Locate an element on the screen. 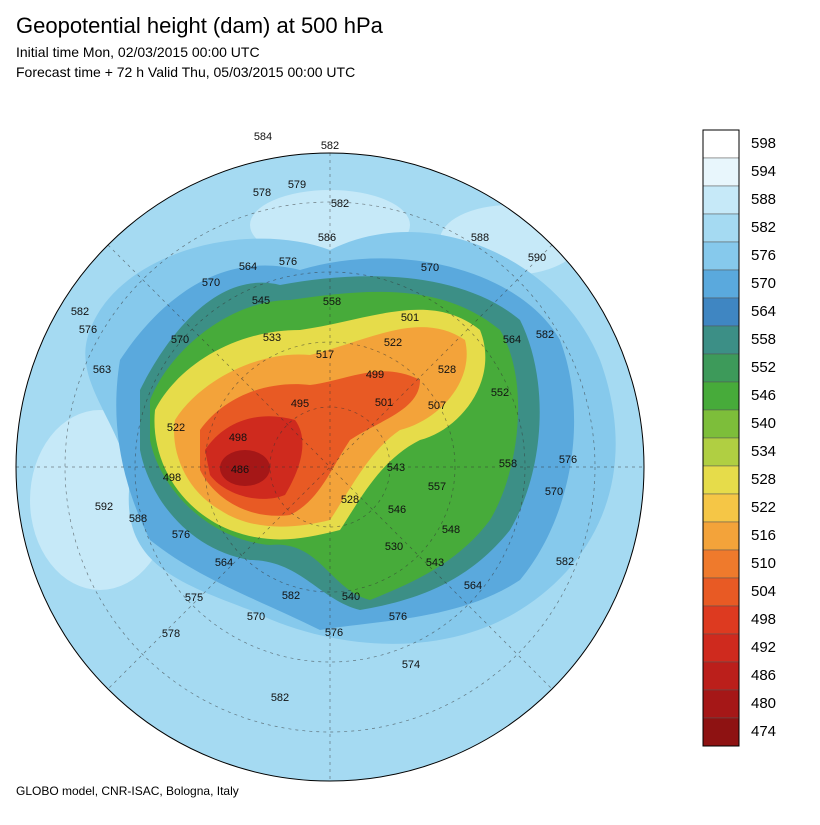 This screenshot has width=820, height=825. contour-label: 579 is located at coordinates (297, 185).